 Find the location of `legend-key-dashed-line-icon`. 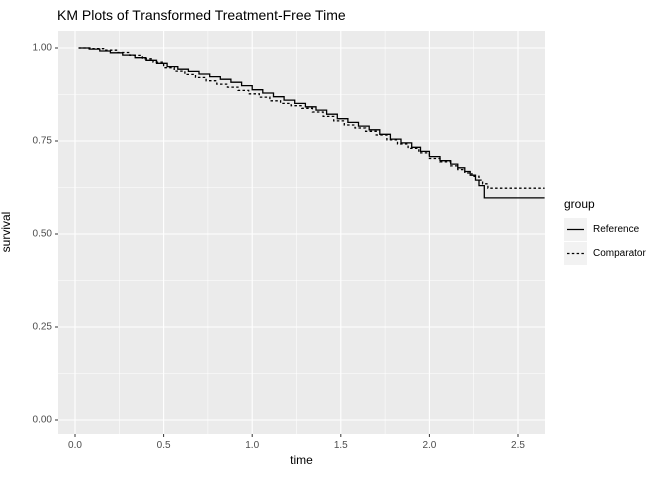

legend-key-dashed-line-icon is located at coordinates (575, 253).